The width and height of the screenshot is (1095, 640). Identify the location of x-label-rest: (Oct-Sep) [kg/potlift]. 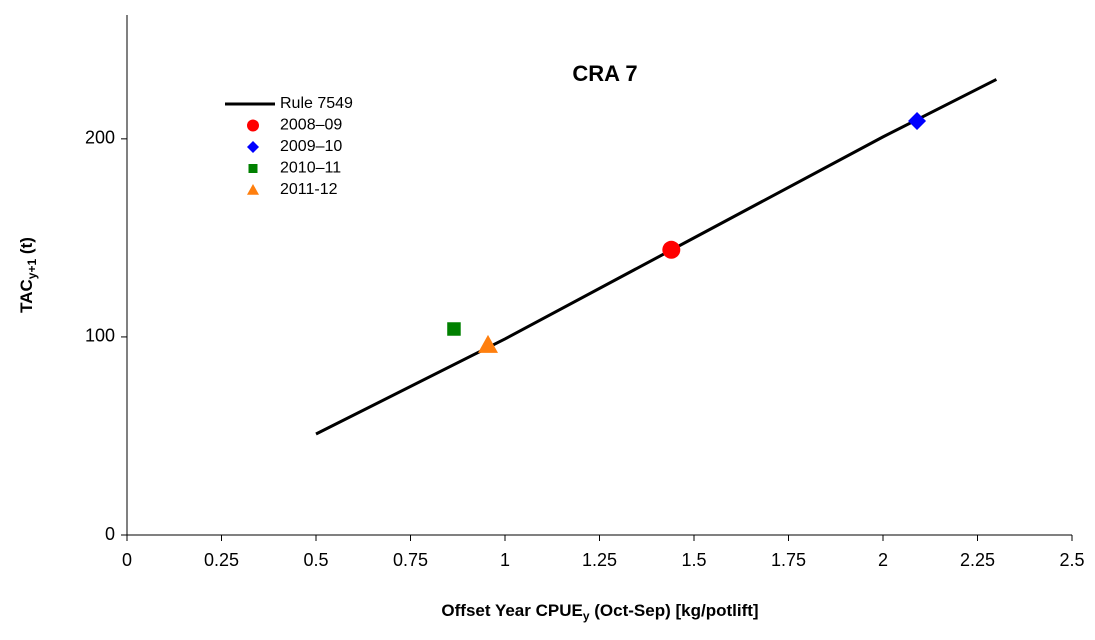
(674, 610).